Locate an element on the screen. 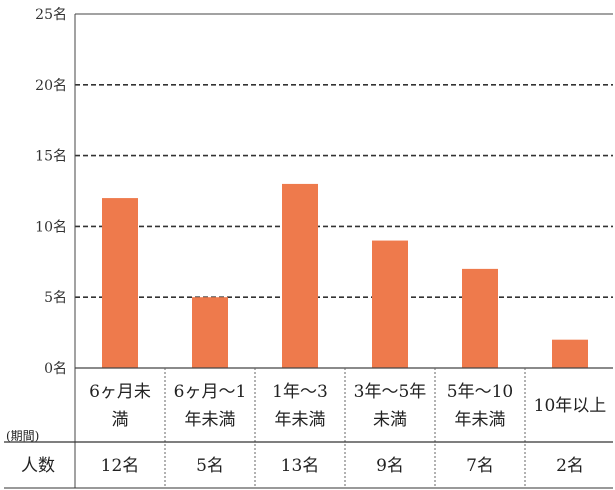  category-label: 未満 is located at coordinates (390, 420).